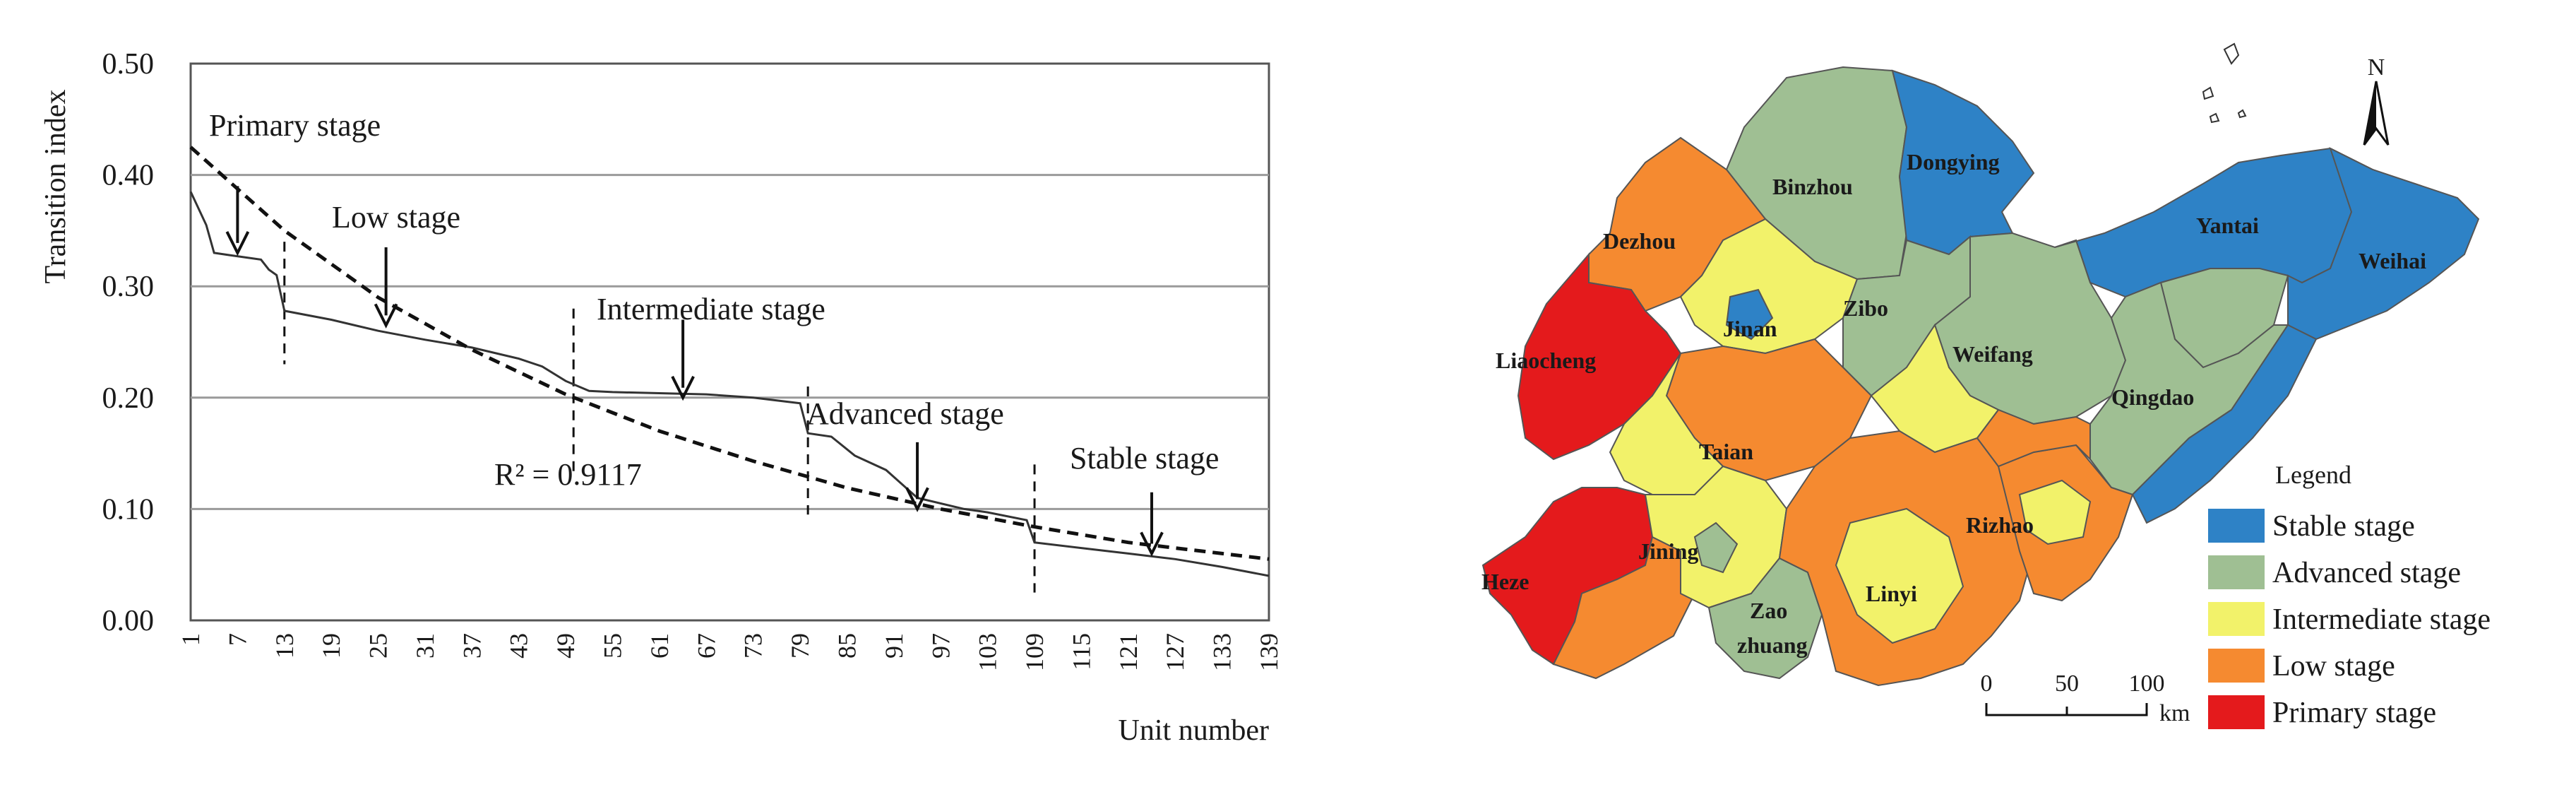 The height and width of the screenshot is (785, 2576). What do you see at coordinates (2066, 709) in the screenshot?
I see `scale-bar-line` at bounding box center [2066, 709].